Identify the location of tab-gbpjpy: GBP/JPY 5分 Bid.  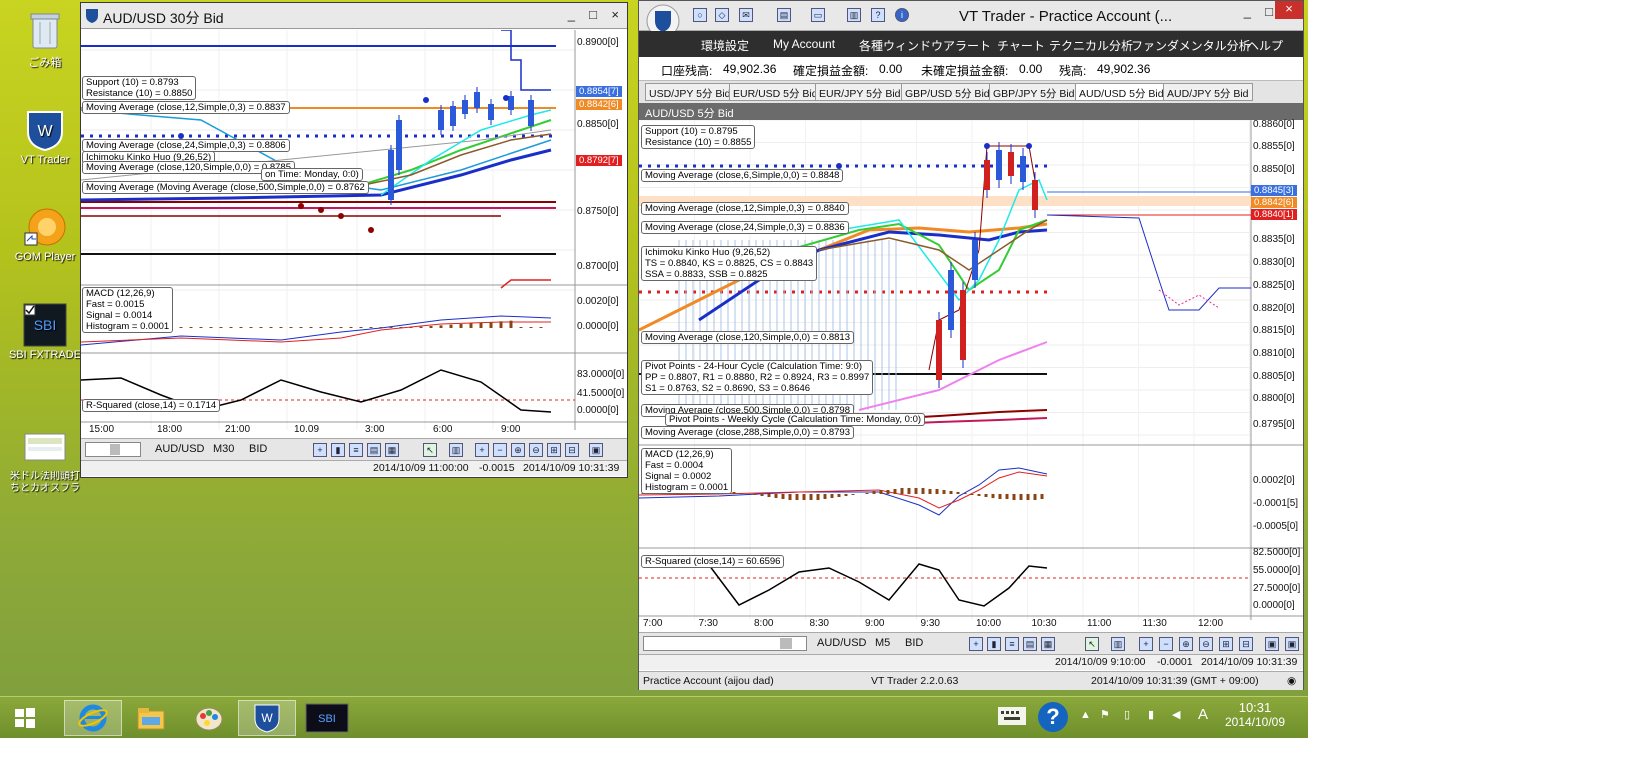
(1034, 92).